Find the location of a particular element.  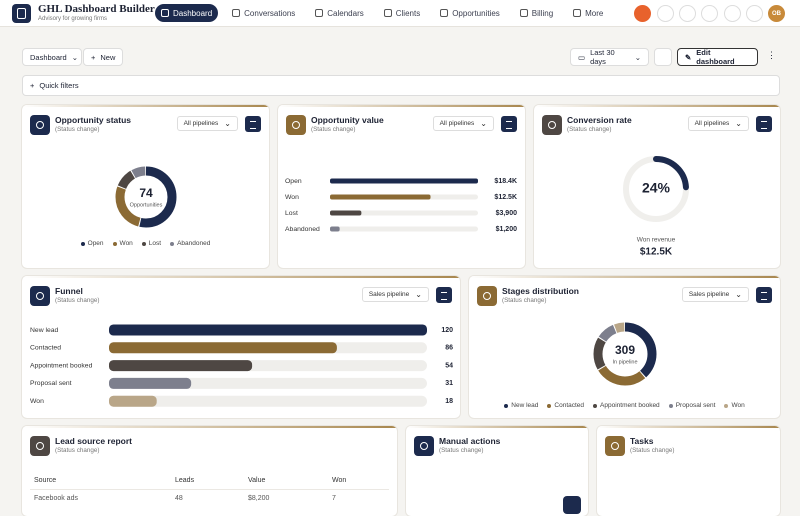

nav-item: Calendars is located at coordinates (339, 13).